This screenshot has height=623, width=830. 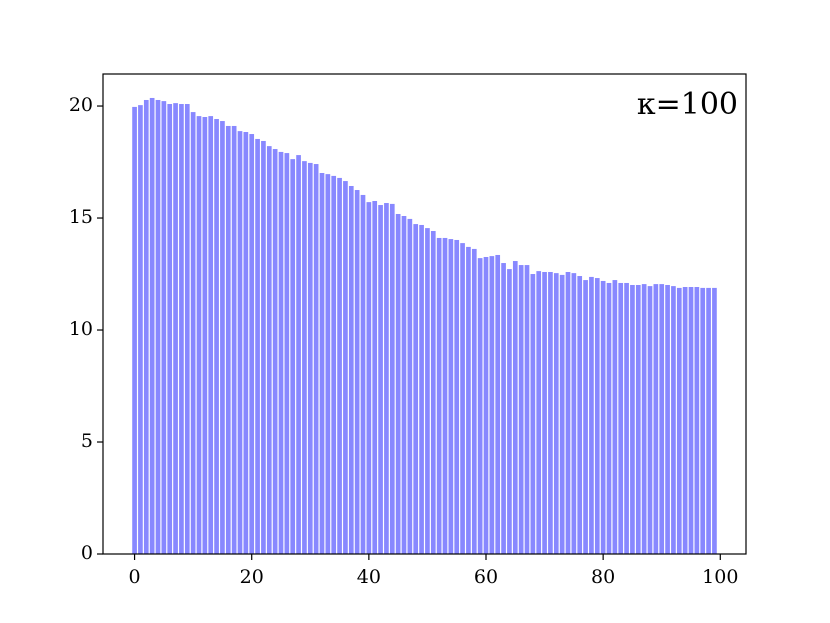 What do you see at coordinates (687, 104) in the screenshot?
I see `annotation: κ=100` at bounding box center [687, 104].